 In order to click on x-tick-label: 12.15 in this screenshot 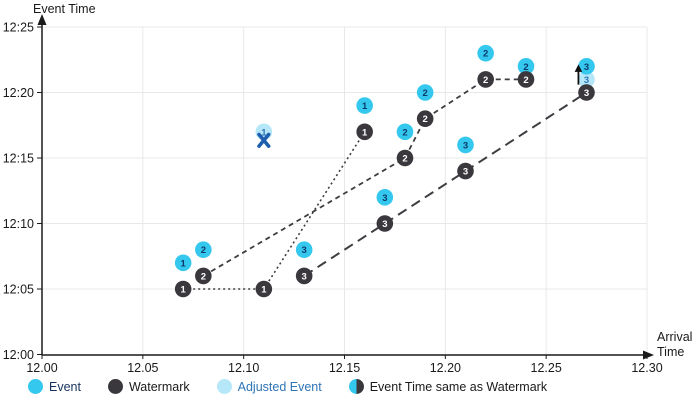, I will do `click(344, 368)`.